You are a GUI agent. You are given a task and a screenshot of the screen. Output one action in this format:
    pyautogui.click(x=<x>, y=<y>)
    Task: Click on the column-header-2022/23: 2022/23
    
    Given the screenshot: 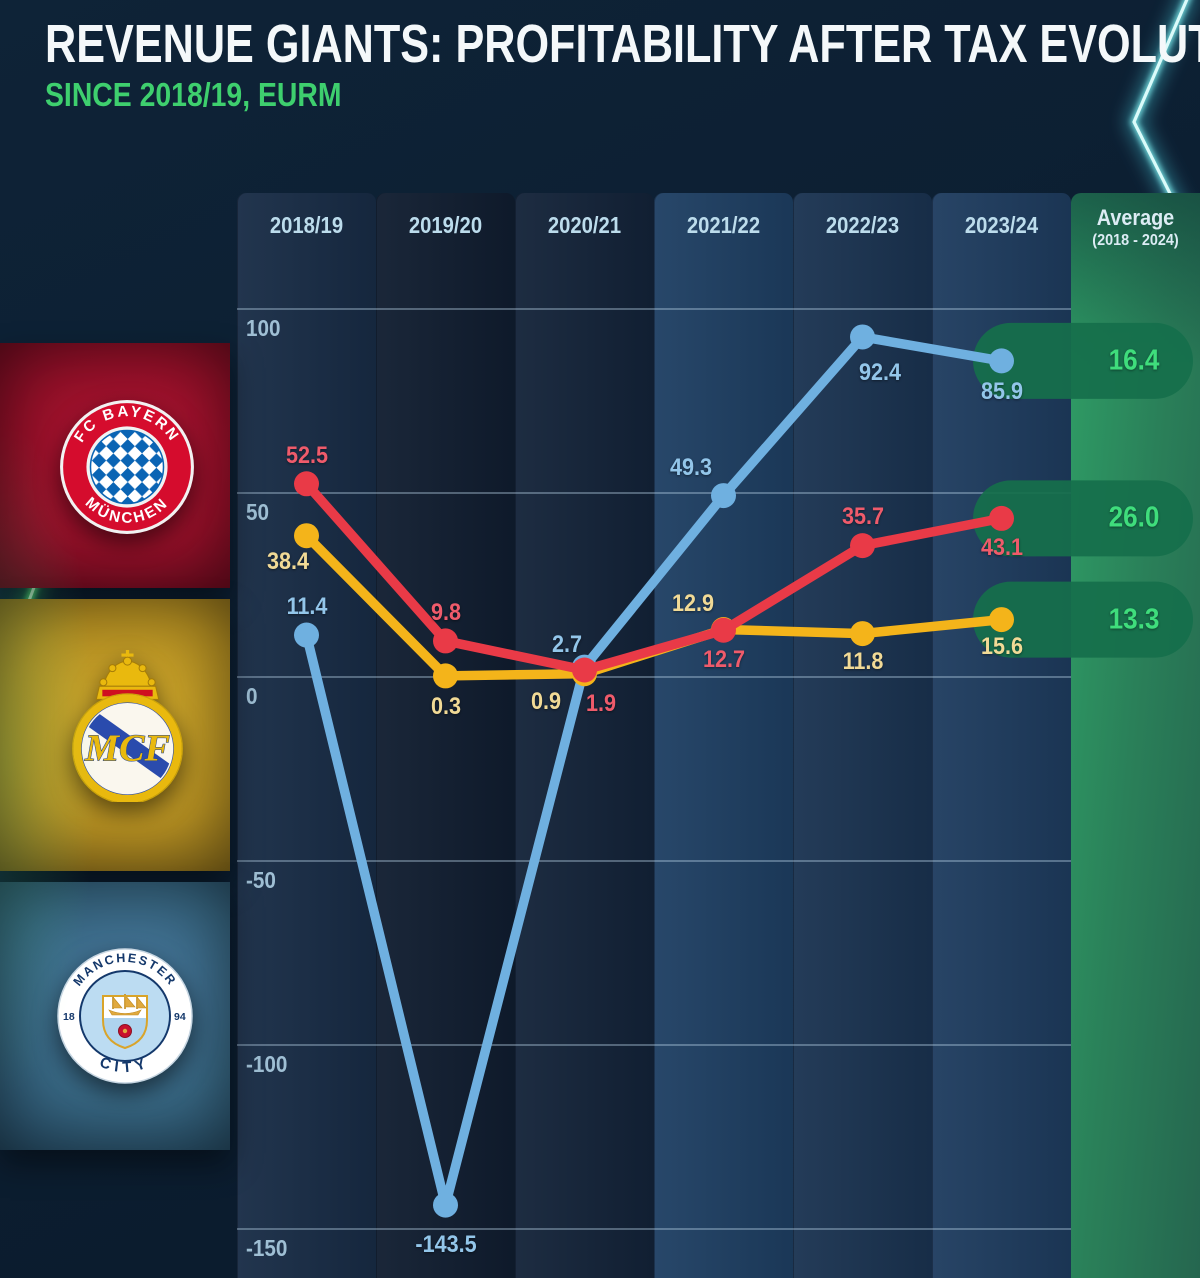 What is the action you would take?
    pyautogui.click(x=862, y=225)
    